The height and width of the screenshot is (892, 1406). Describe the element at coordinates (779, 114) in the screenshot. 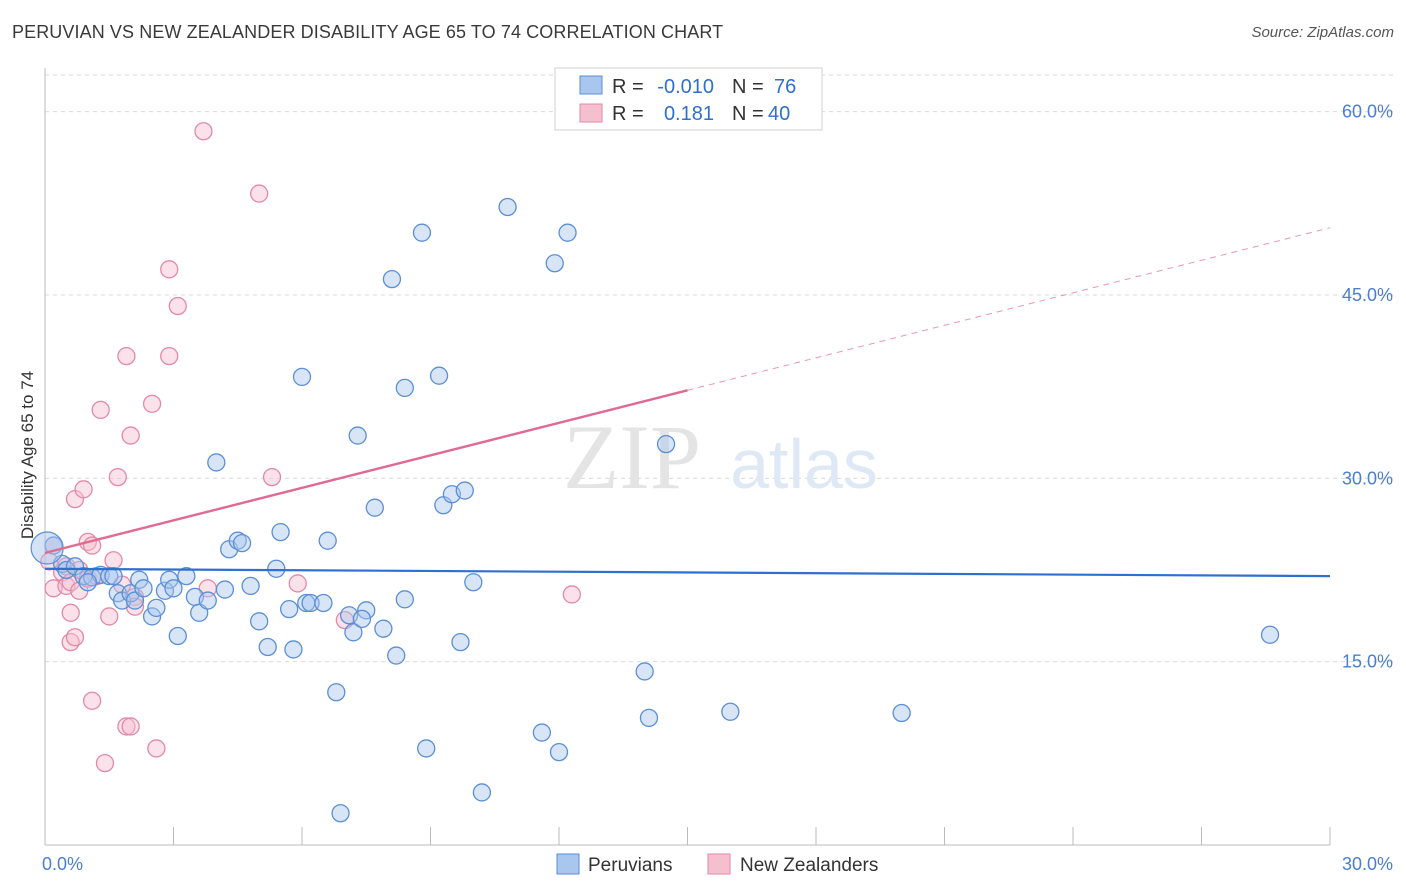

I see `legend-n-value-2: 40` at that location.